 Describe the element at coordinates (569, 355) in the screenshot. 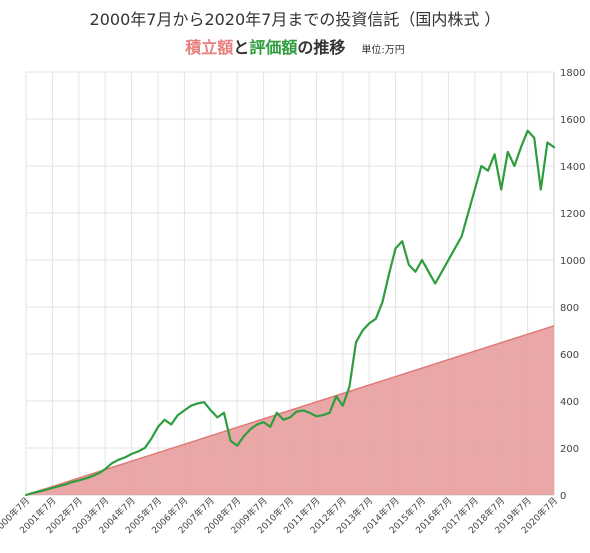

I see `y-tick-label: 600` at that location.